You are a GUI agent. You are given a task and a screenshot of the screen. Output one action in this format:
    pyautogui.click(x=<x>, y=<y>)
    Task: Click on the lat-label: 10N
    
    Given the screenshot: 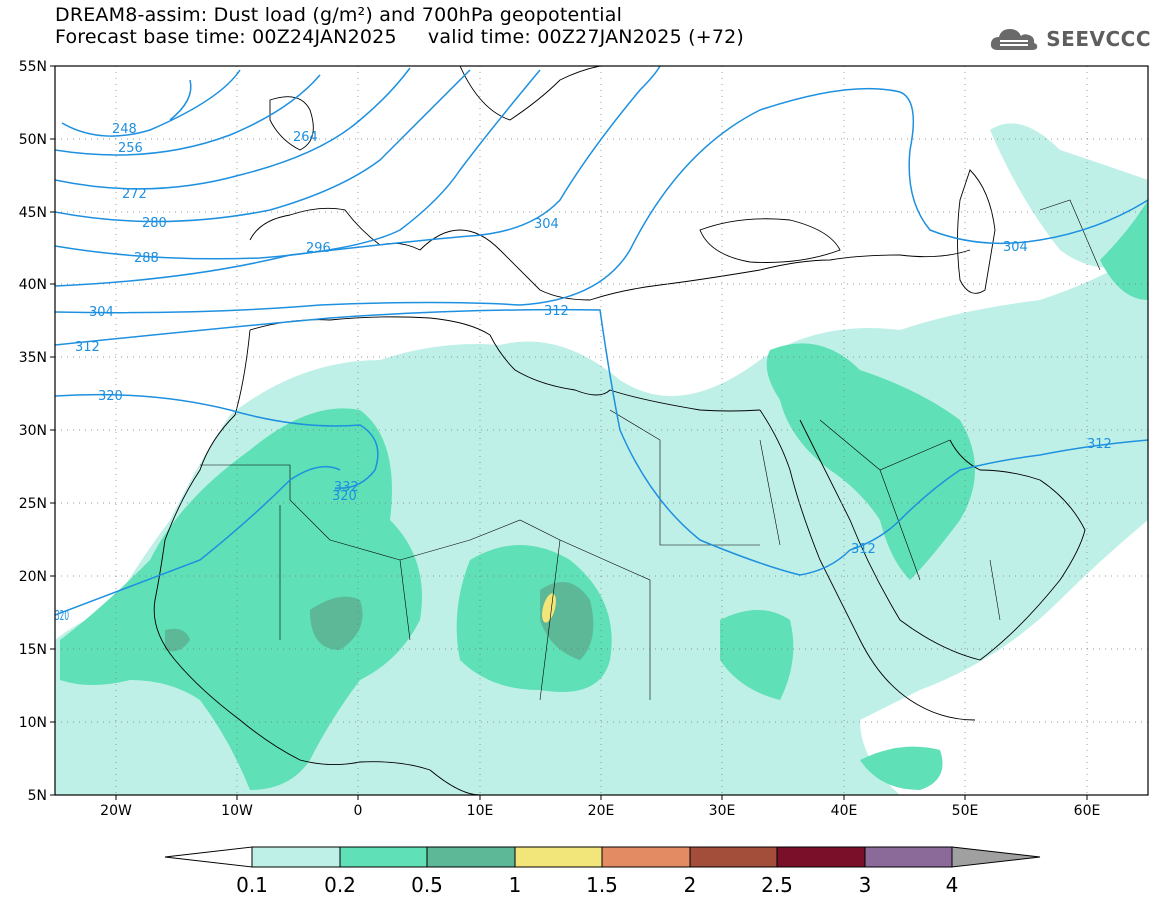 What is the action you would take?
    pyautogui.click(x=33, y=723)
    